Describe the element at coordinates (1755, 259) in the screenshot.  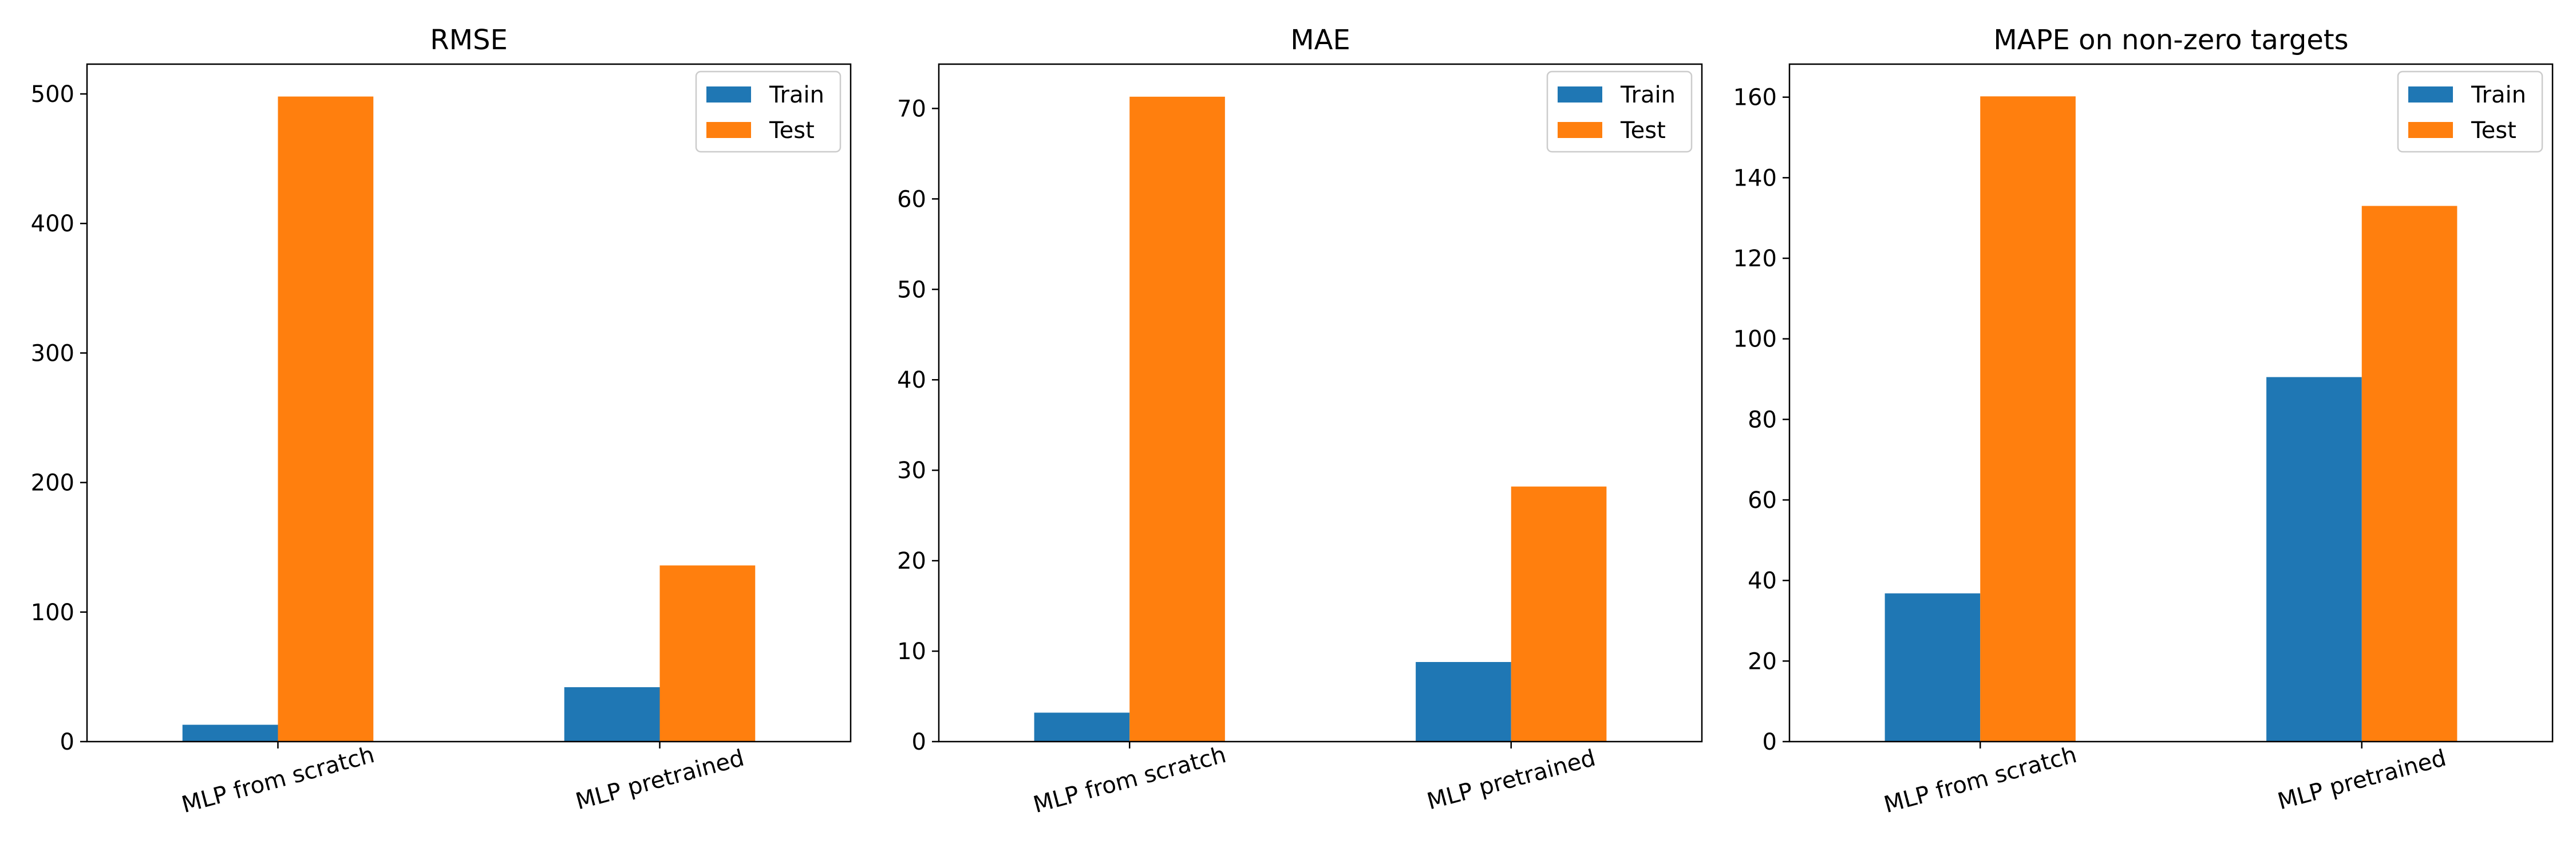
I see `y-tick-label: 120` at that location.